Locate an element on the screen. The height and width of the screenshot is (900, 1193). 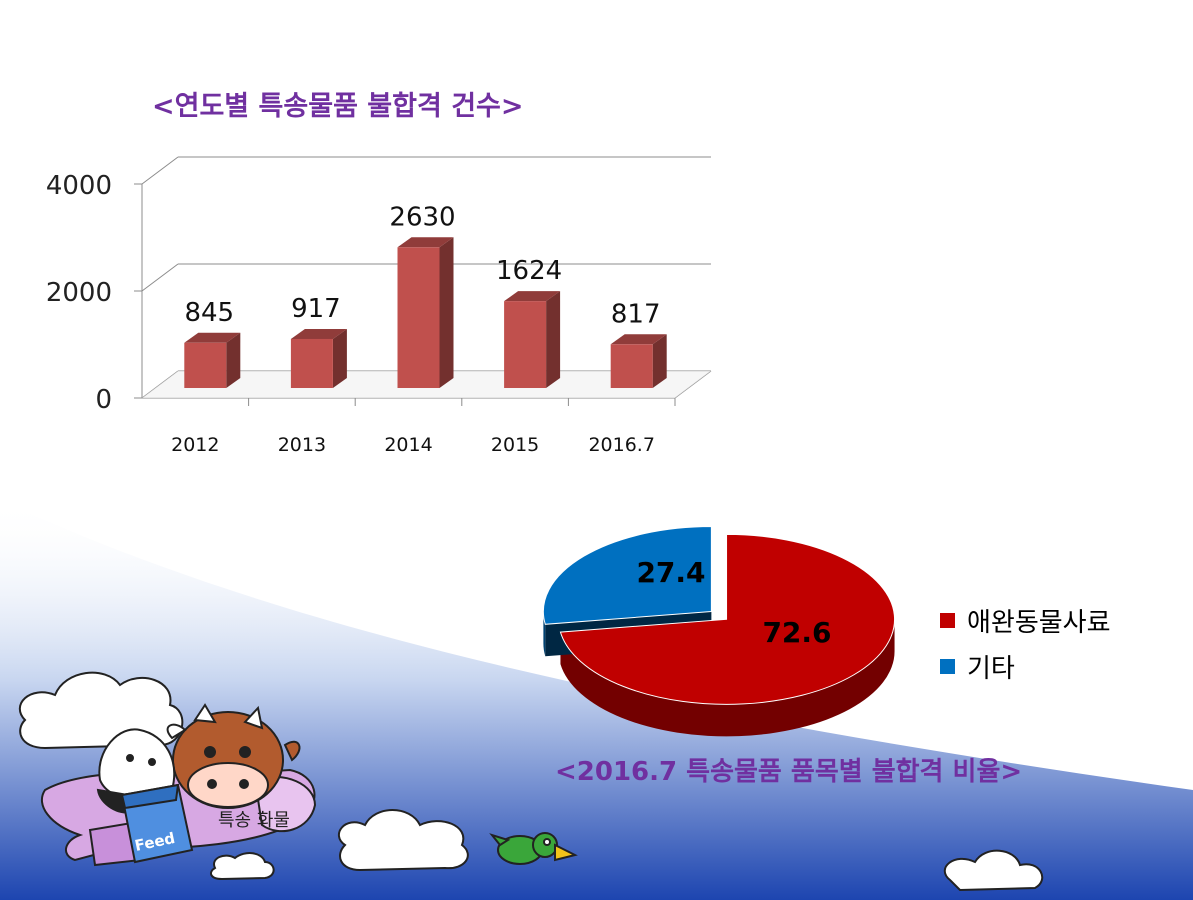
legend-item-pet-food: 애완동물사료 is located at coordinates (1025, 620).